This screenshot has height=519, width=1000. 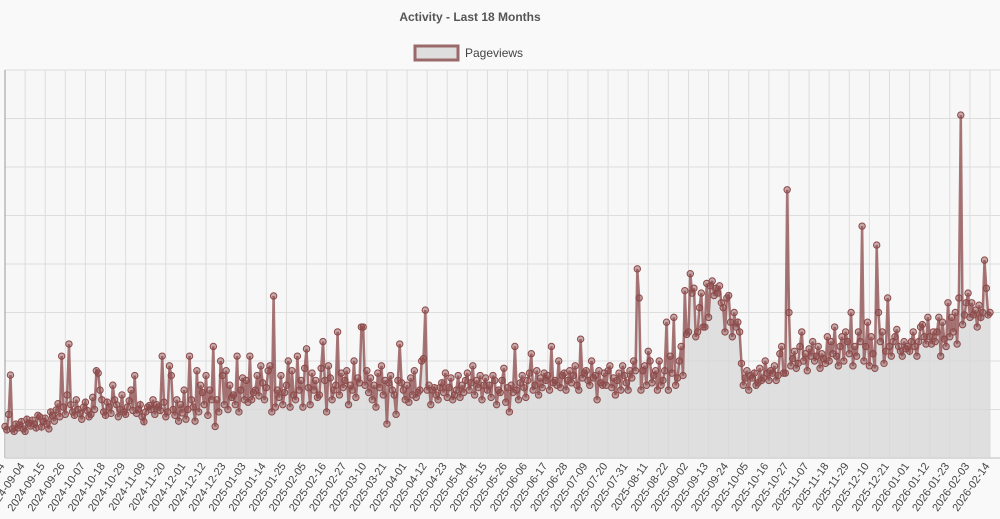 What do you see at coordinates (494, 53) in the screenshot?
I see `legend-label: Pageviews` at bounding box center [494, 53].